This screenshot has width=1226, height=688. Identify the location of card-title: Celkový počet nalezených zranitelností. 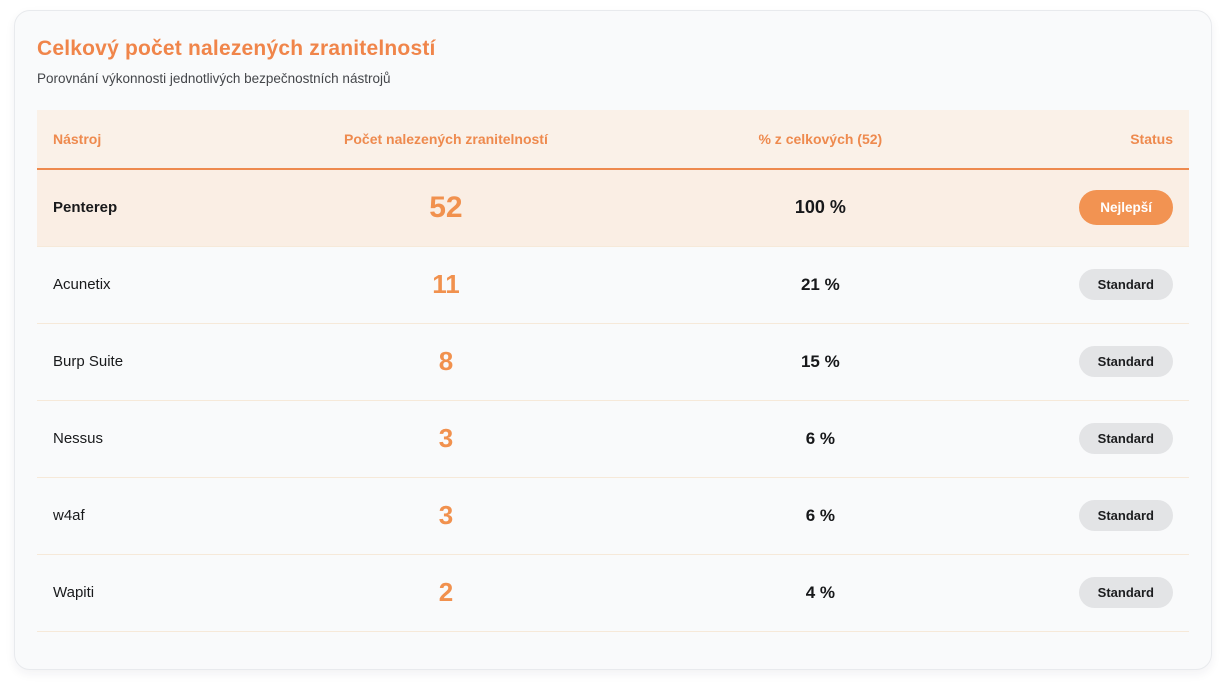
(236, 48).